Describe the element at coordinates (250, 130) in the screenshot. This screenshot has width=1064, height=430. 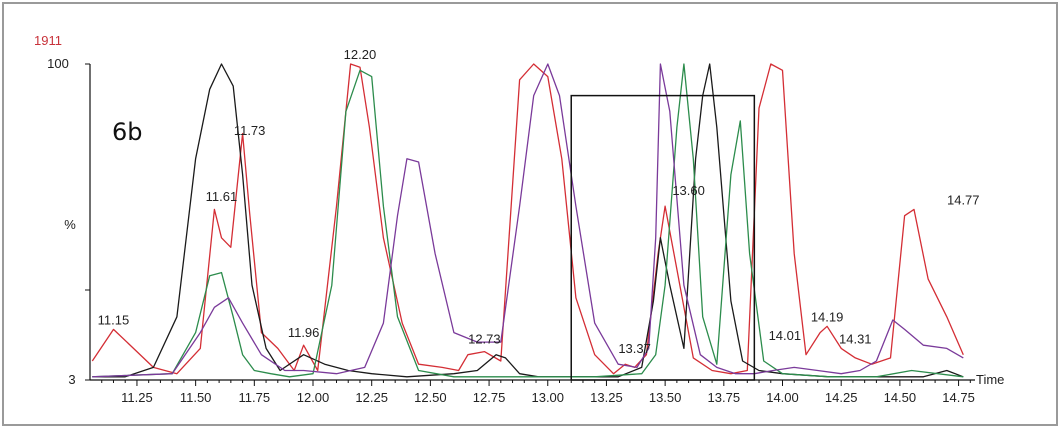
I see `peak-label: 11.73` at that location.